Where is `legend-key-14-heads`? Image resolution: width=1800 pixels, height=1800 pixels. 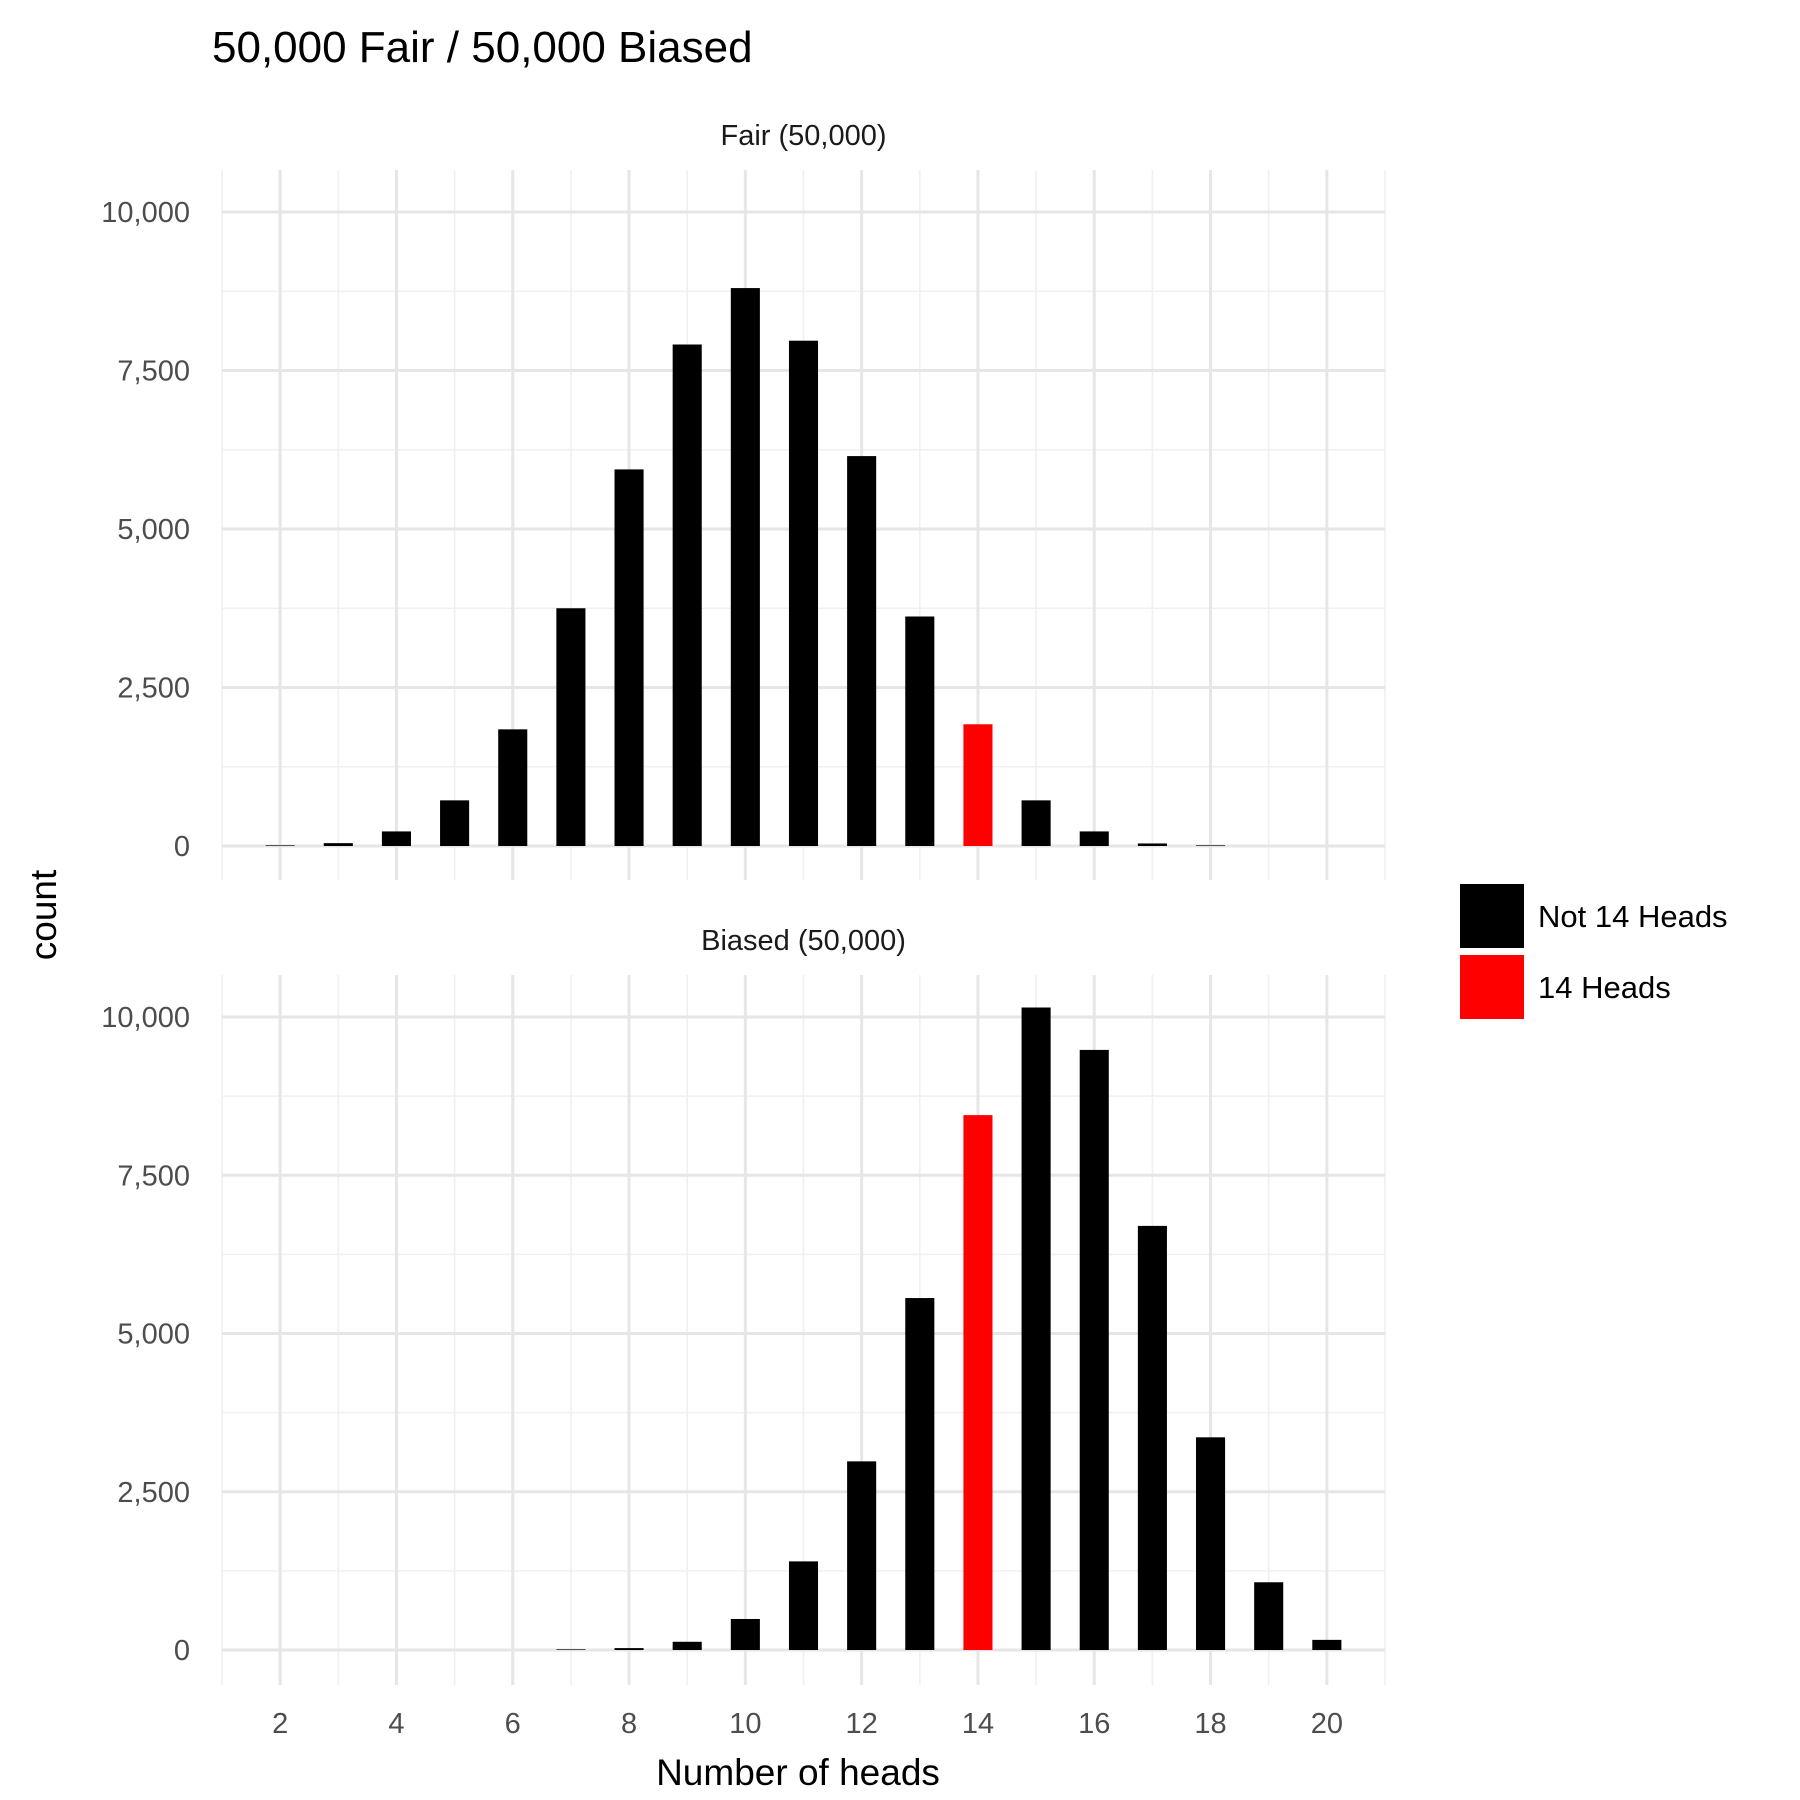 legend-key-14-heads is located at coordinates (1492, 987).